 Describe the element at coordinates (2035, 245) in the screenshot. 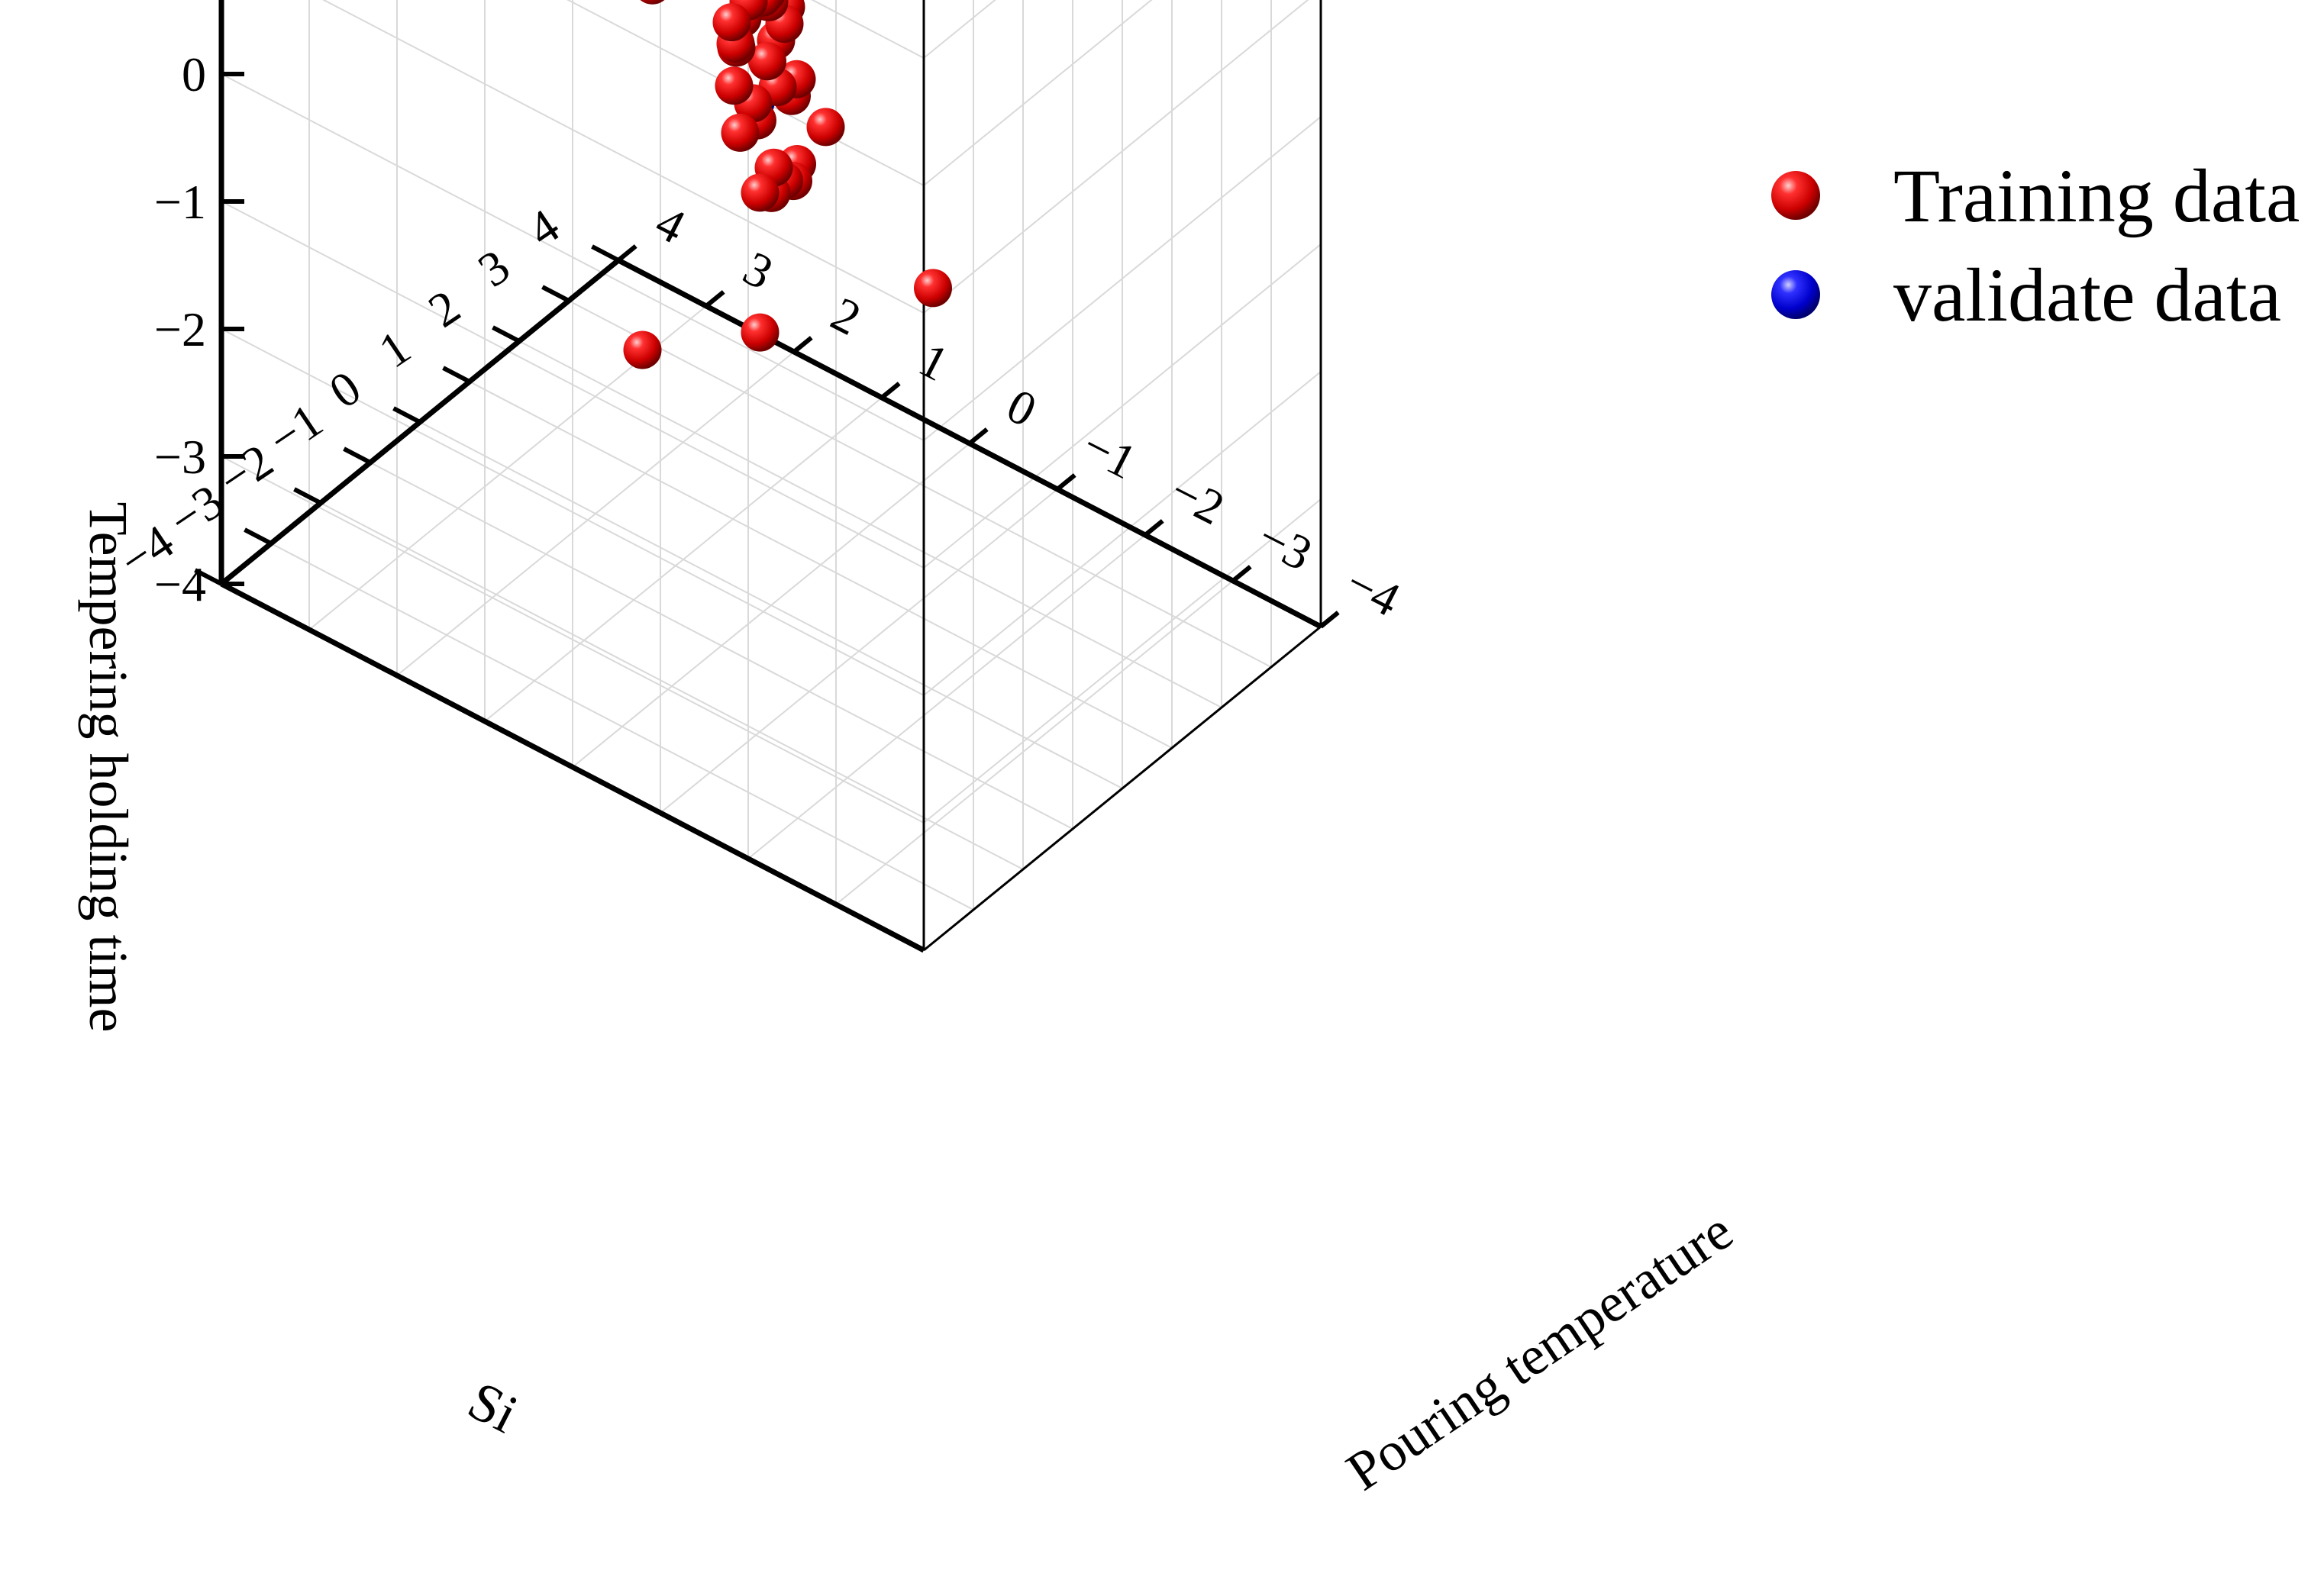

I see `legend: Training data validate data` at that location.